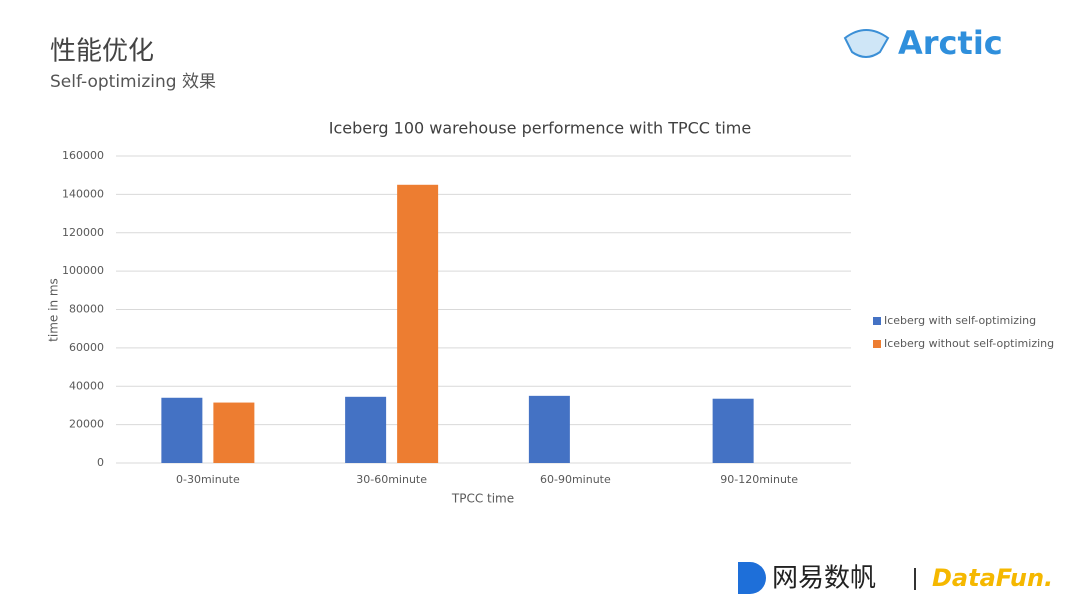 The height and width of the screenshot is (608, 1080). Describe the element at coordinates (950, 43) in the screenshot. I see `arctic-logo: Arctic` at that location.